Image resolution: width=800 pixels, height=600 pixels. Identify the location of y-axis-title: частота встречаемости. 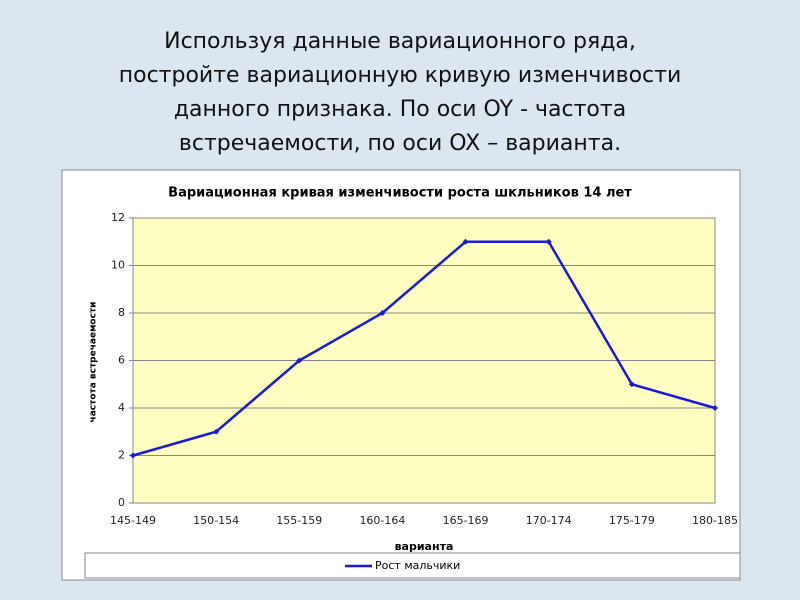
(94, 362).